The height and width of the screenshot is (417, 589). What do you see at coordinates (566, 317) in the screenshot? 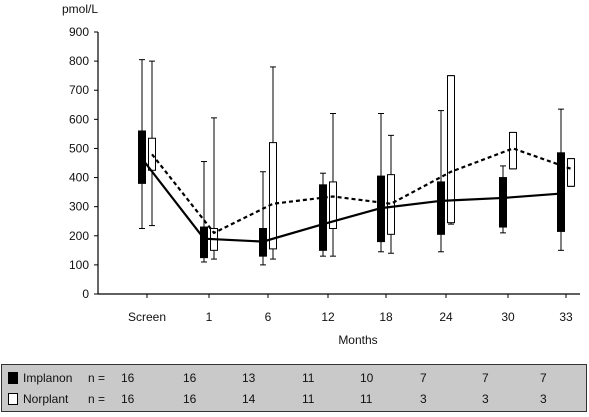
I see `x-tick-label: 33` at bounding box center [566, 317].